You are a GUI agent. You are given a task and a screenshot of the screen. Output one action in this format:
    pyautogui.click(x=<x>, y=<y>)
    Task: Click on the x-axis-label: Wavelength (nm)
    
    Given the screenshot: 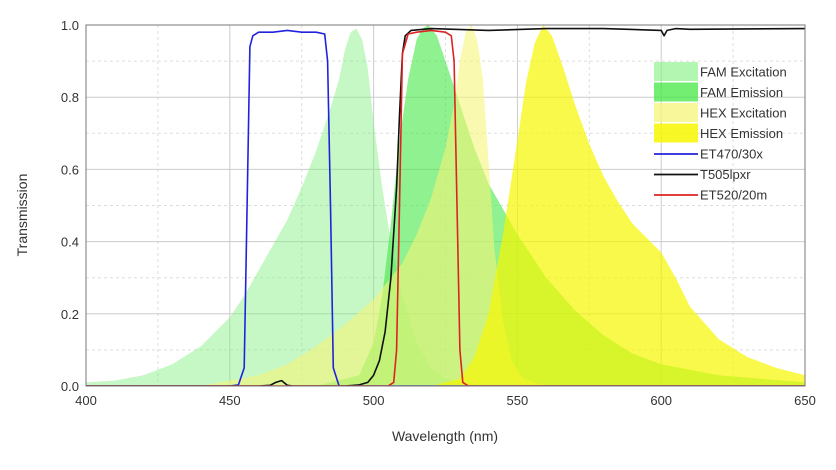 What is the action you would take?
    pyautogui.click(x=445, y=436)
    